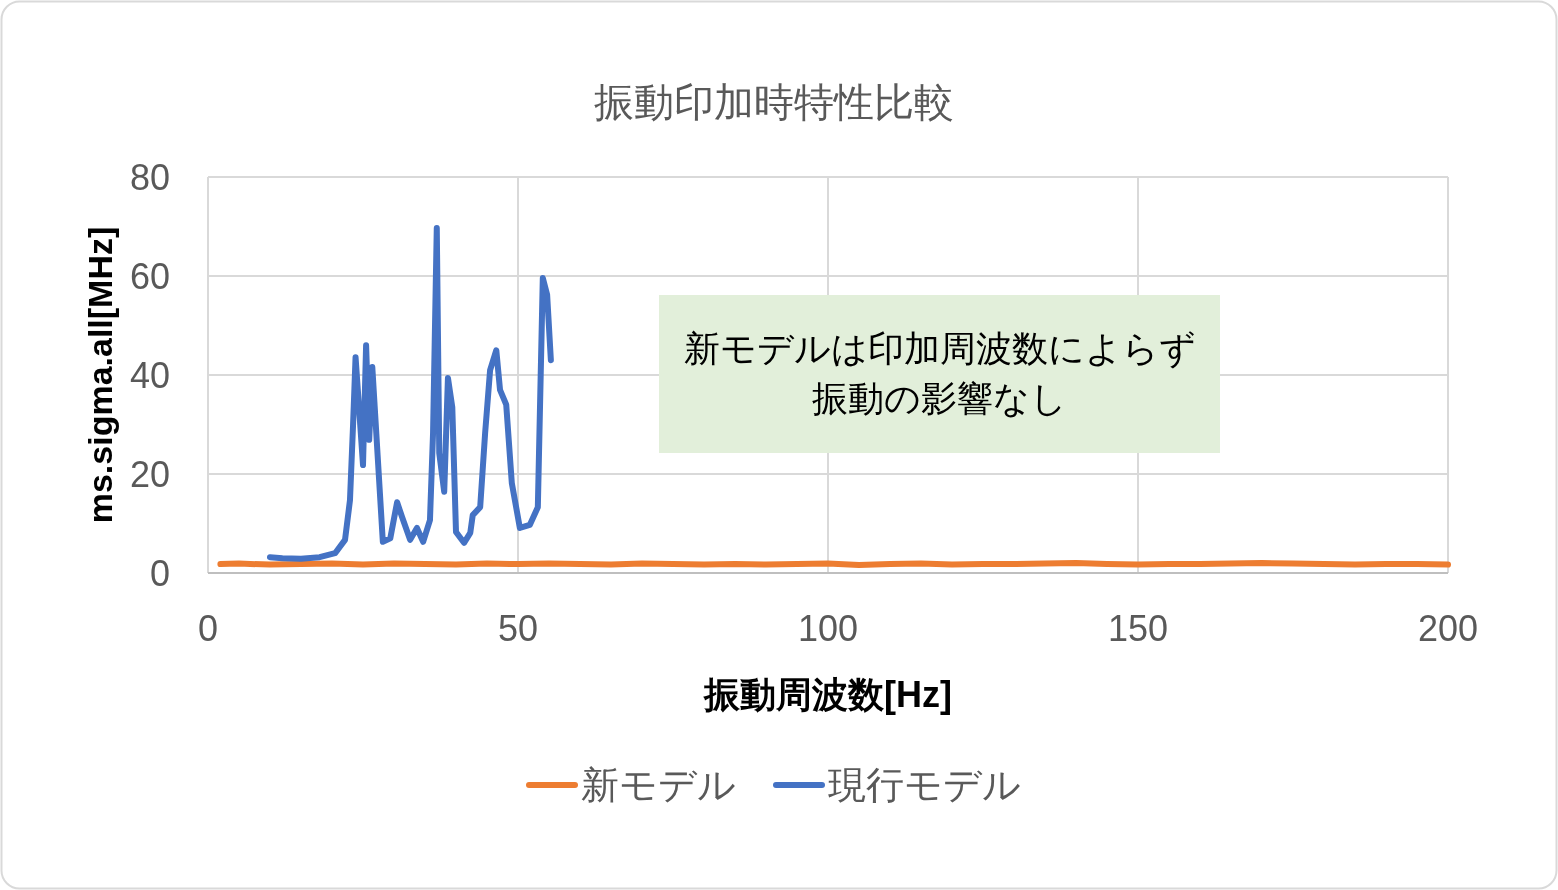 The image size is (1558, 890). I want to click on x-tick-label: 150, so click(1138, 628).